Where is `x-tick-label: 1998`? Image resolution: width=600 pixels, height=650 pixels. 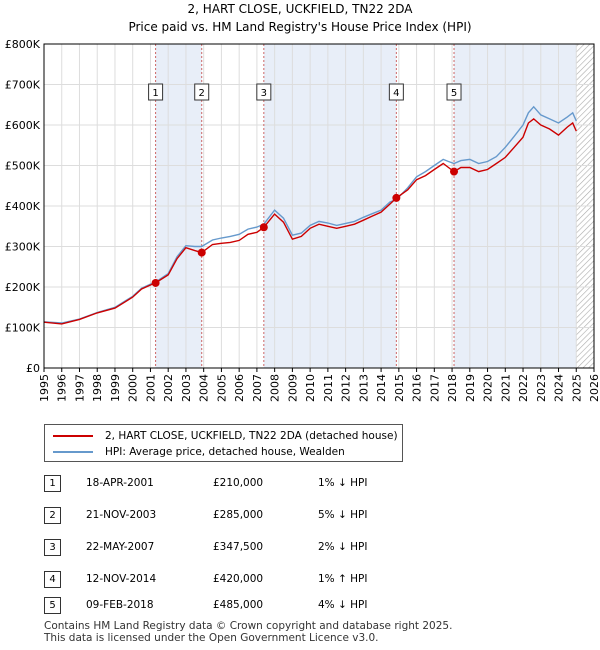 x-tick-label: 1998 is located at coordinates (97, 388).